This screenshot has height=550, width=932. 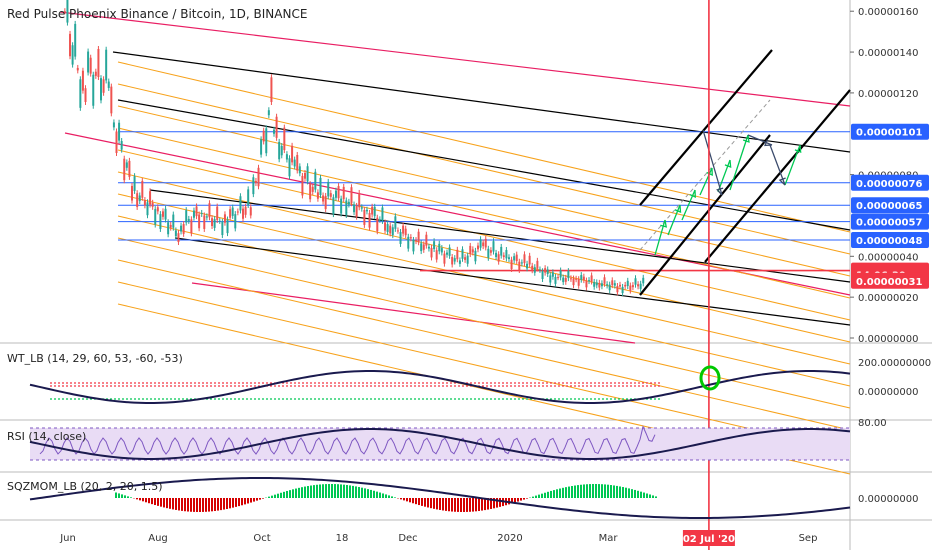 What do you see at coordinates (47, 436) in the screenshot?
I see `rsi-indicator-title: RSI (14, close)` at bounding box center [47, 436].